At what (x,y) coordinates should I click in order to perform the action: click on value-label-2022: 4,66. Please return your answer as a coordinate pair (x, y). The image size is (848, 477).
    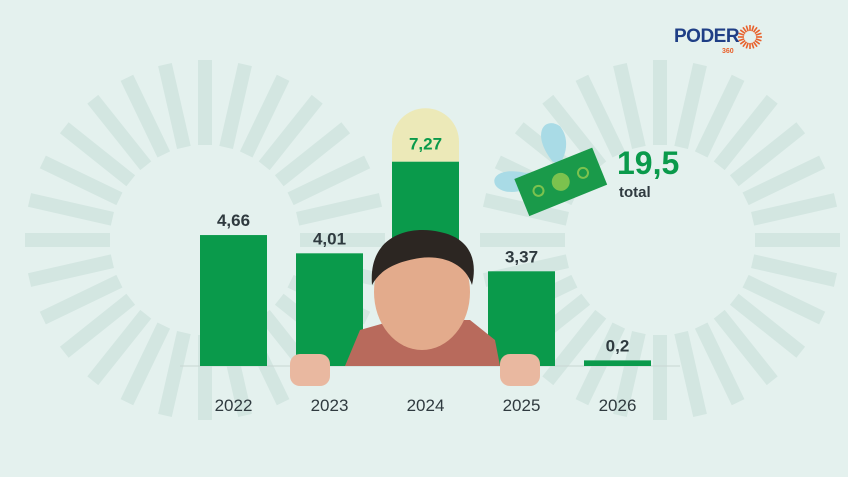
    Looking at the image, I should click on (233, 220).